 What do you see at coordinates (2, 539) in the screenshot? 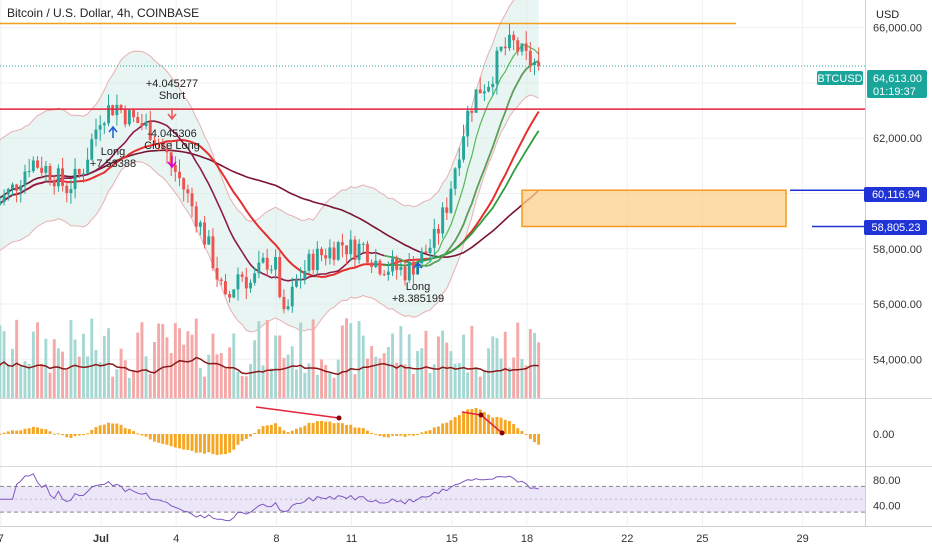
I see `date-tick-label: 7` at bounding box center [2, 539].